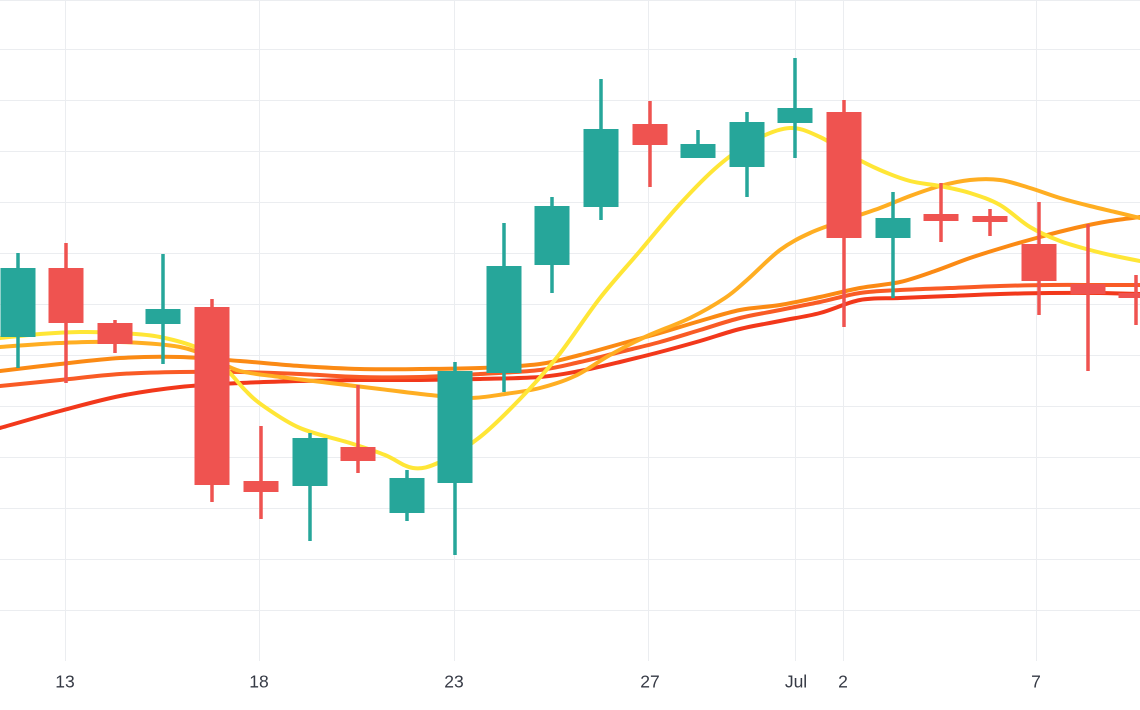 The width and height of the screenshot is (1140, 710). What do you see at coordinates (649, 681) in the screenshot?
I see `x-axis-label: 27` at bounding box center [649, 681].